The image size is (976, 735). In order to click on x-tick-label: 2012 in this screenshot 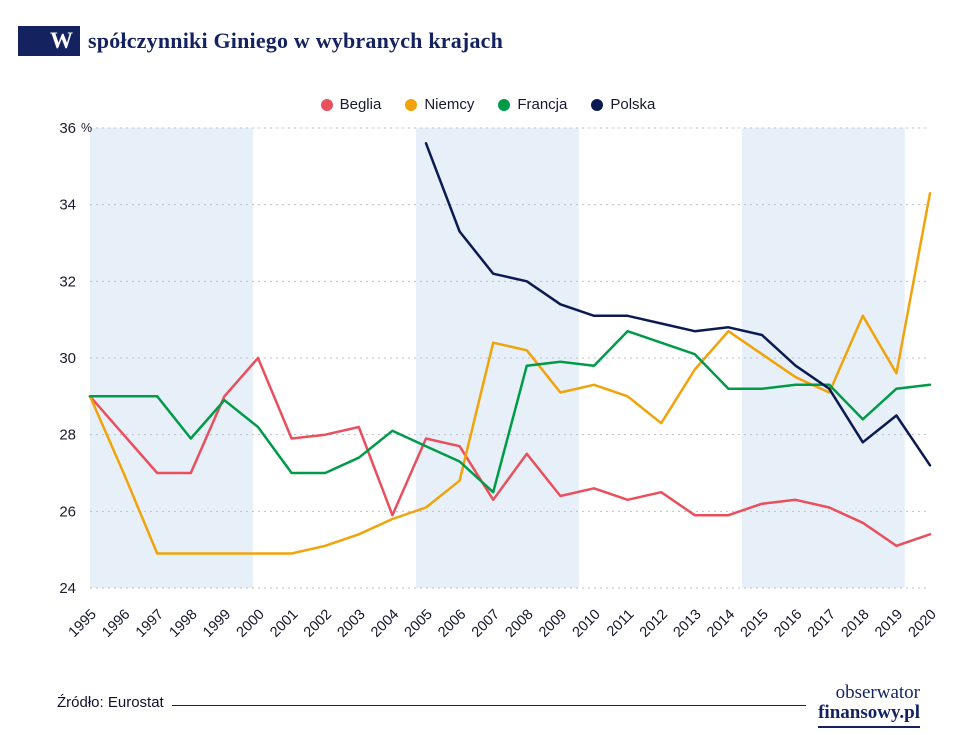, I will do `click(654, 624)`.